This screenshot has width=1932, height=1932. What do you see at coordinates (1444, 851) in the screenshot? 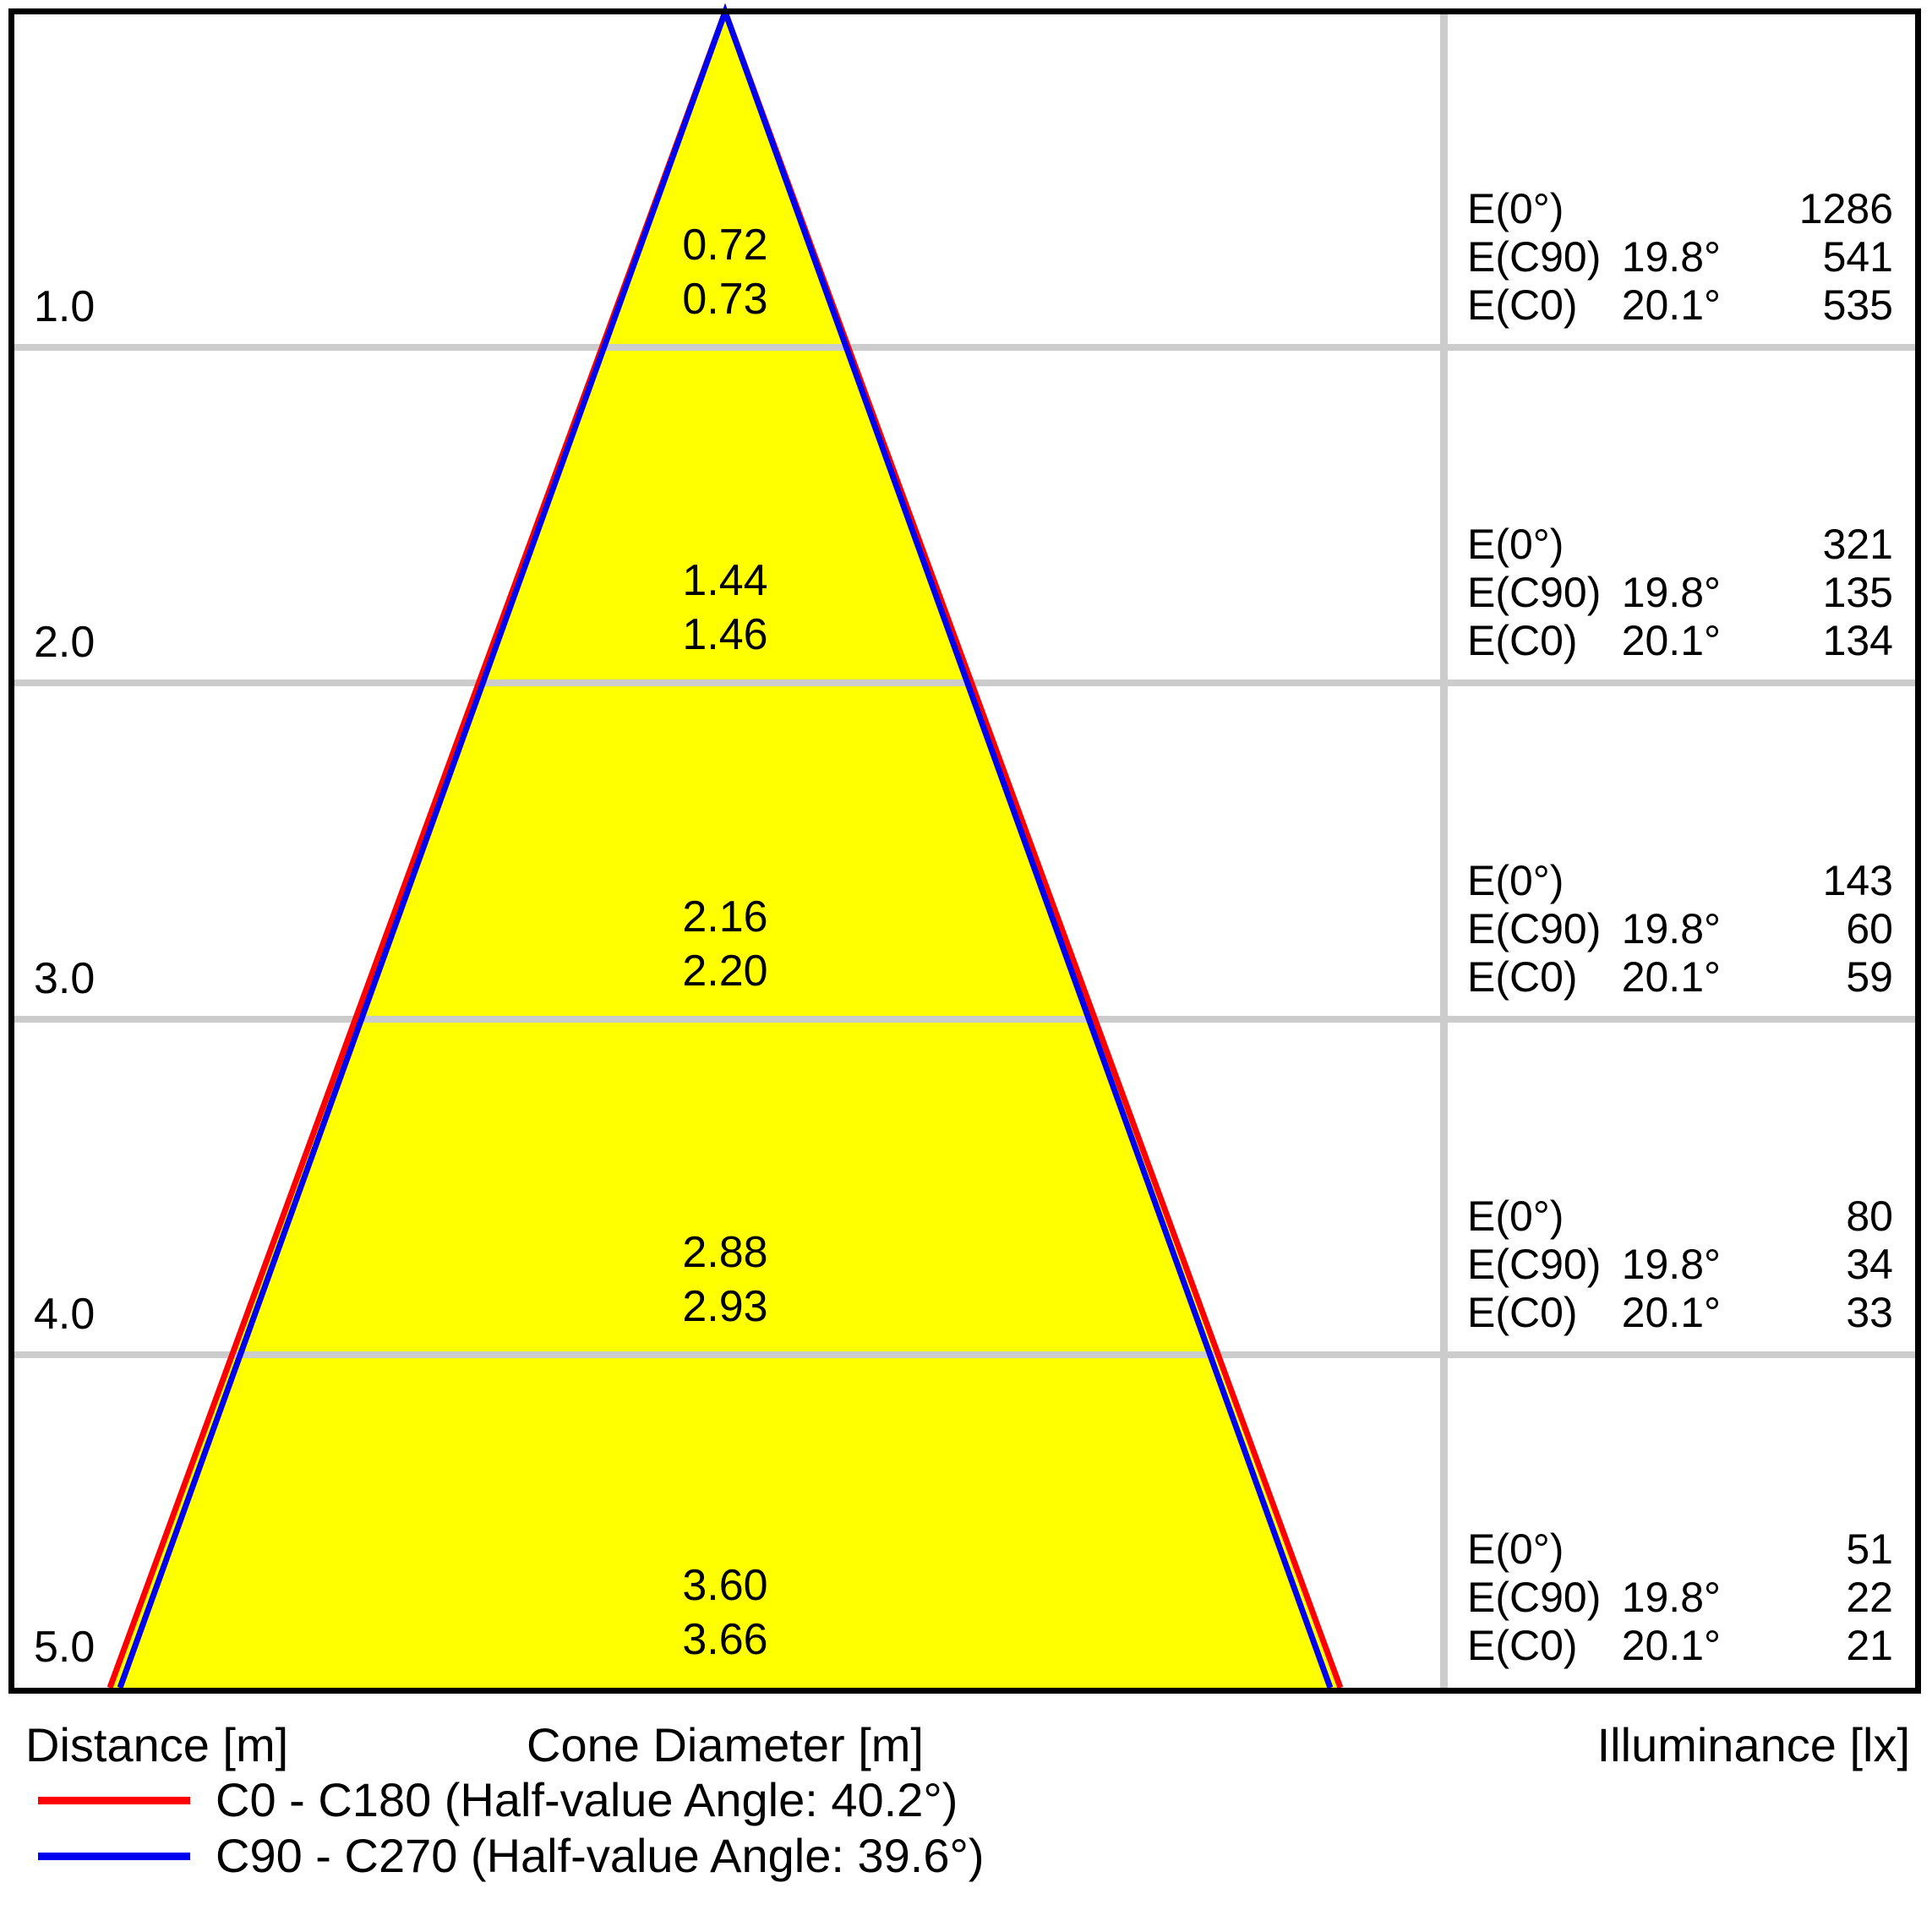
I see `panel-divider` at bounding box center [1444, 851].